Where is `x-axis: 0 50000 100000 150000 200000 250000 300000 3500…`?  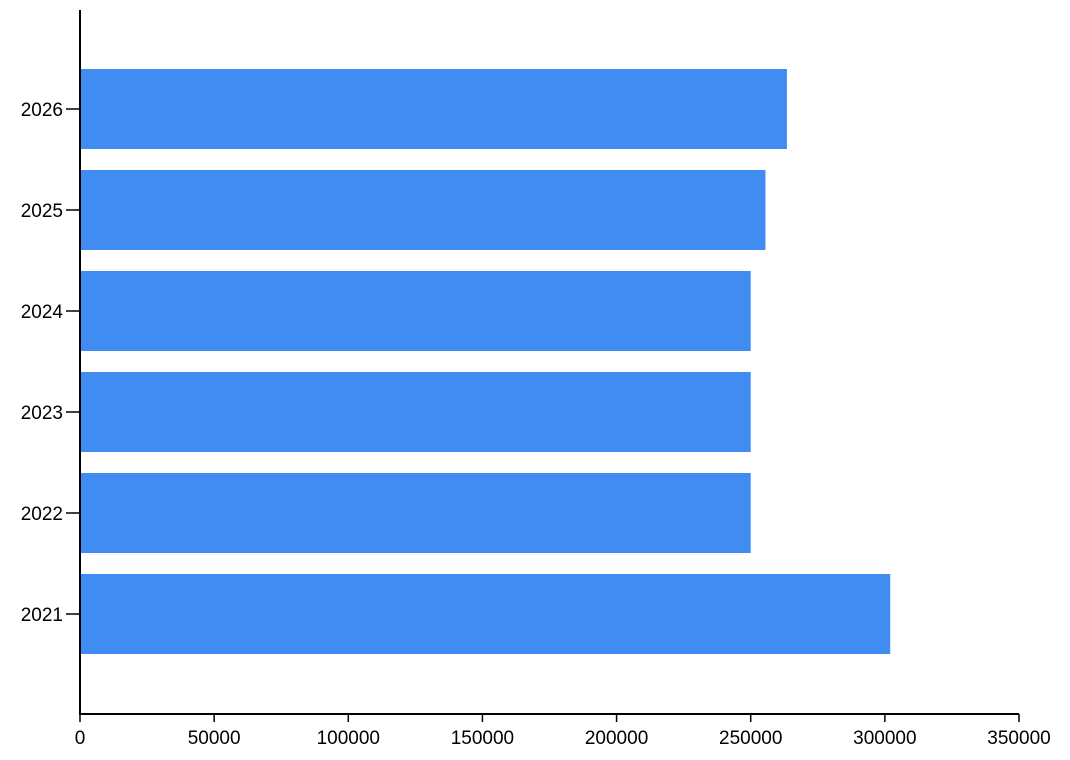 x-axis: 0 50000 100000 150000 200000 250000 300000 3500… is located at coordinates (563, 731).